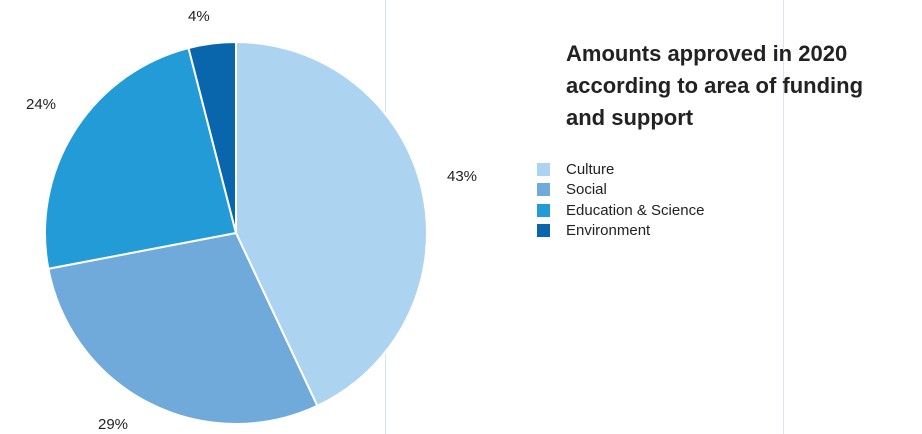 This screenshot has width=922, height=434. Describe the element at coordinates (199, 16) in the screenshot. I see `slice-label-environment: 4%` at that location.